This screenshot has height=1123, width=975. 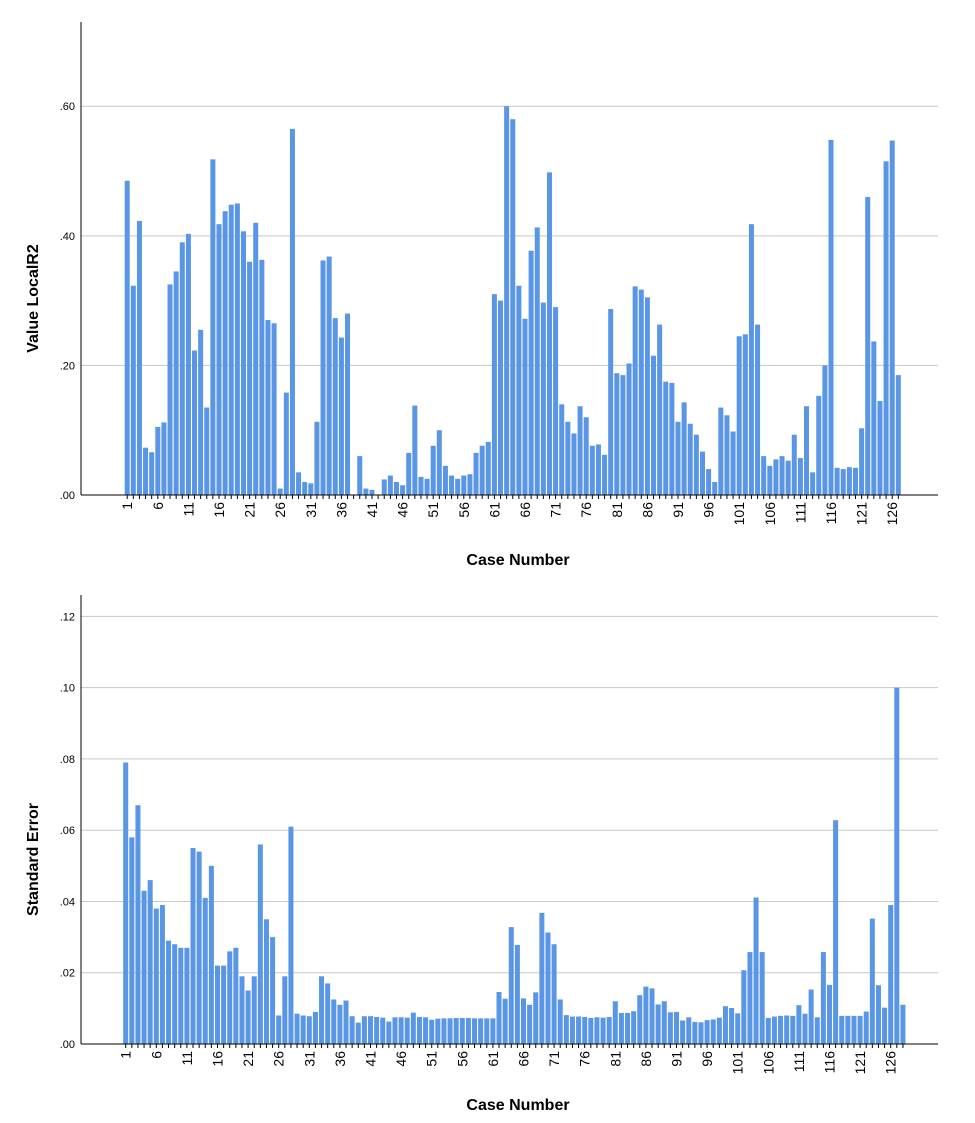 What do you see at coordinates (494, 510) in the screenshot?
I see `x-tick-label: 61` at bounding box center [494, 510].